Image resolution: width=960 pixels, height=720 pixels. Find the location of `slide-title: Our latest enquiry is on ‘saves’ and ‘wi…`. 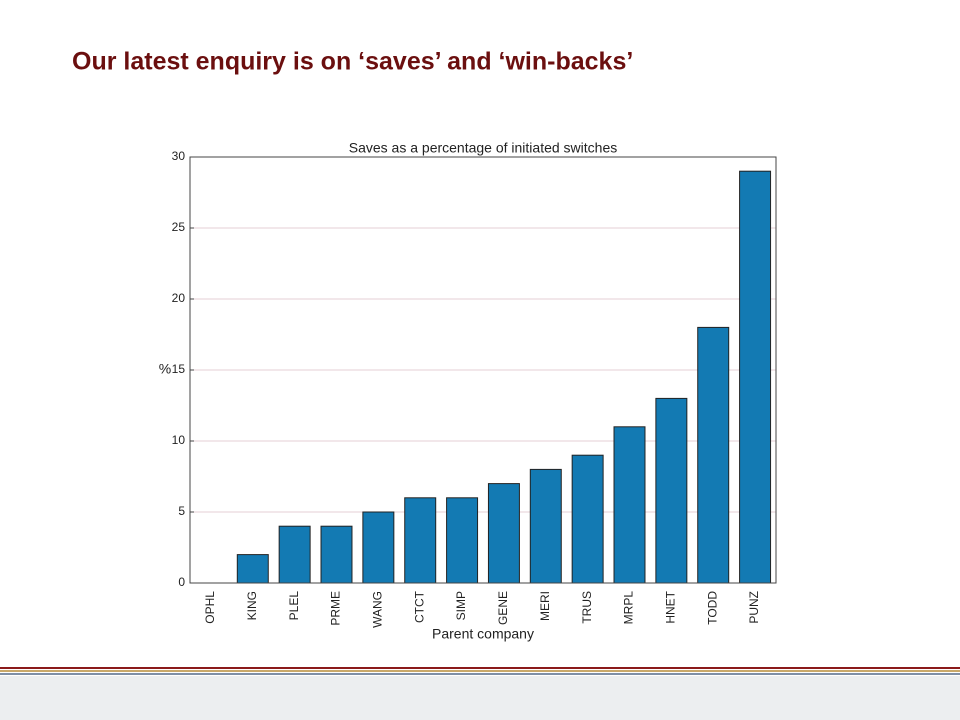

slide-title: Our latest enquiry is on ‘saves’ and ‘wi… is located at coordinates (352, 62).